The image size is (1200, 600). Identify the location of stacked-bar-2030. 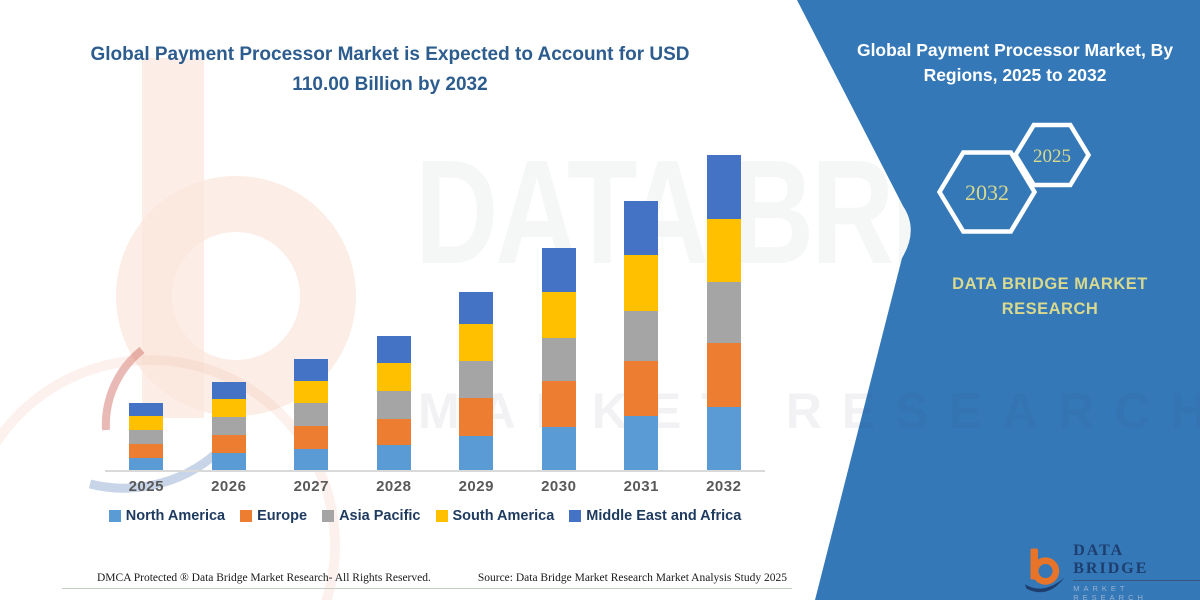
(558, 358).